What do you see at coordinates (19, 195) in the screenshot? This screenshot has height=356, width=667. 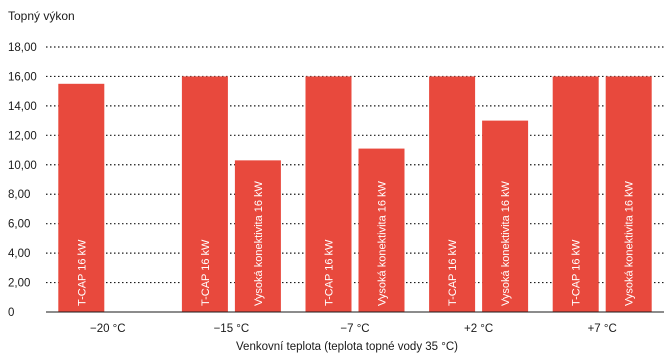 I see `y-tick-label: 8,00` at bounding box center [19, 195].